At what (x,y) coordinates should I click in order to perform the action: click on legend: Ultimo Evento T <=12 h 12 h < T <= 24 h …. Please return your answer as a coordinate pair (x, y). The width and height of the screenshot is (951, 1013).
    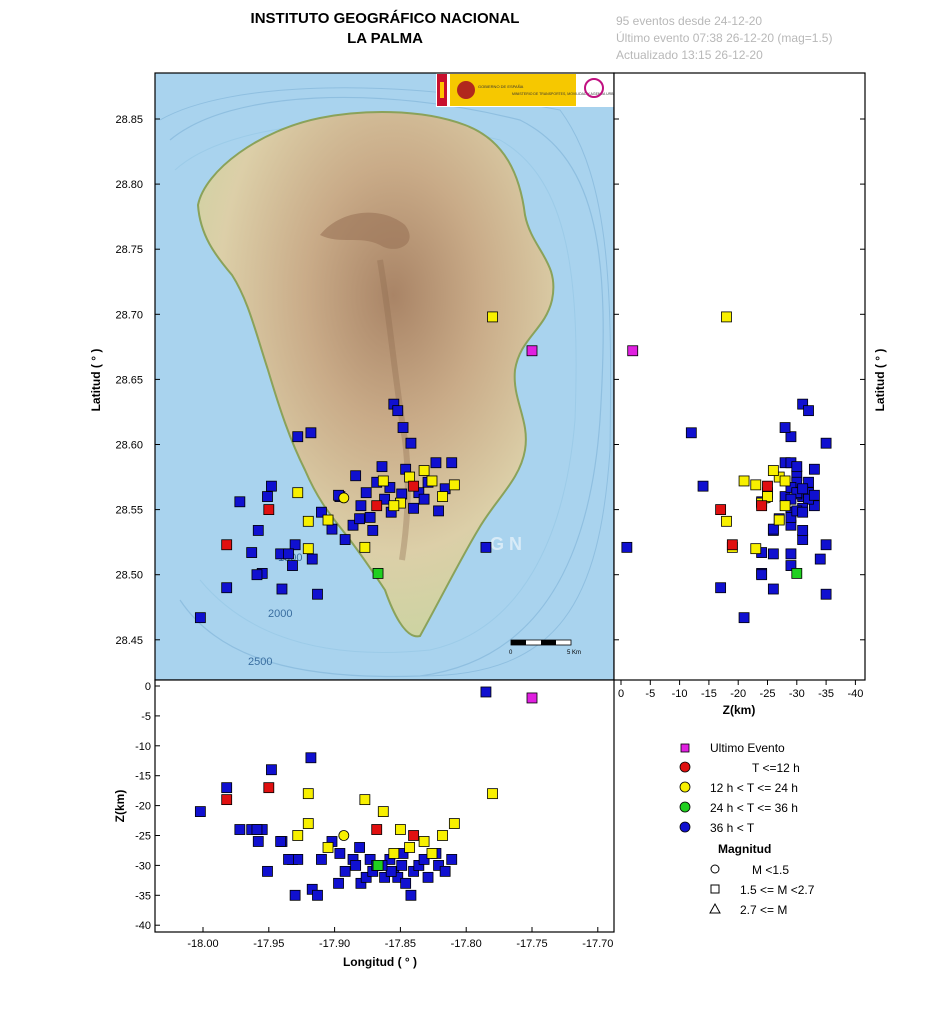
    Looking at the image, I should click on (747, 829).